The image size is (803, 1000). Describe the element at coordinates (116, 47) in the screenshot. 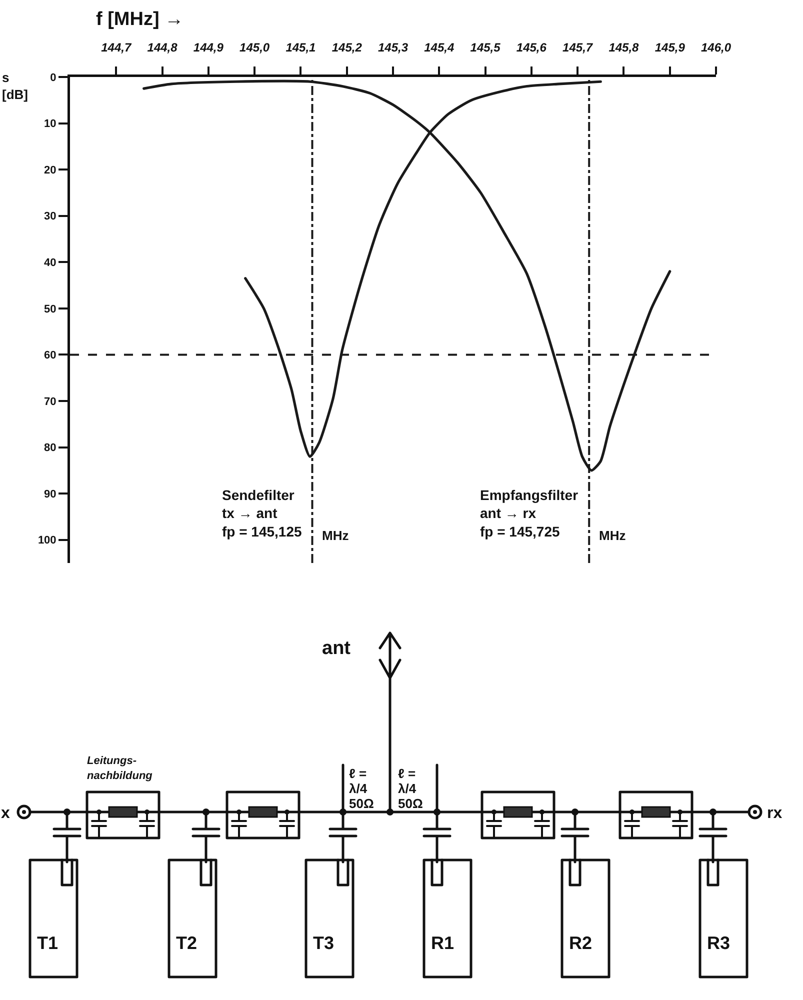

I see `x-tick-label: 144,7` at that location.